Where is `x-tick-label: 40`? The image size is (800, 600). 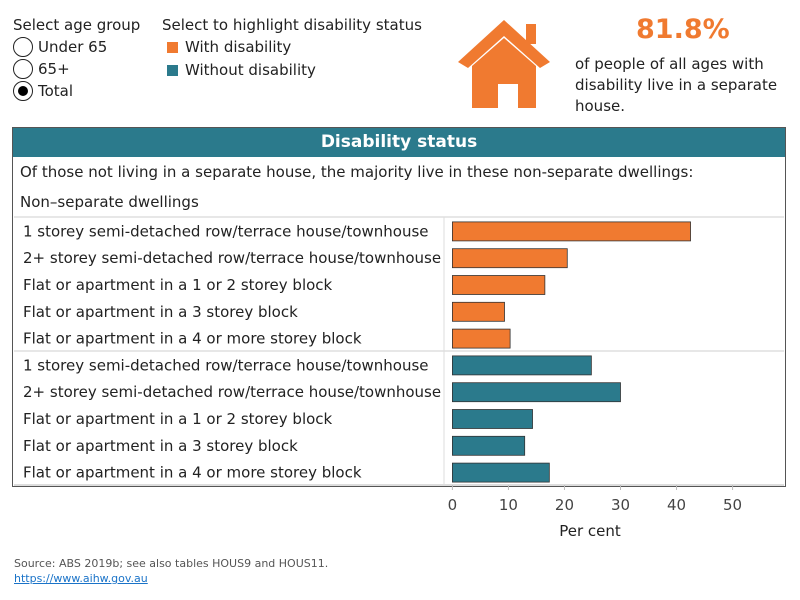 x-tick-label: 40 is located at coordinates (676, 505).